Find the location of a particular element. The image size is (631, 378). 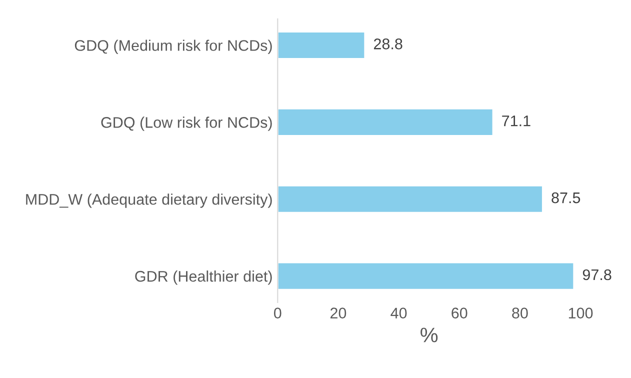

x-tick-label: 60 is located at coordinates (460, 313).